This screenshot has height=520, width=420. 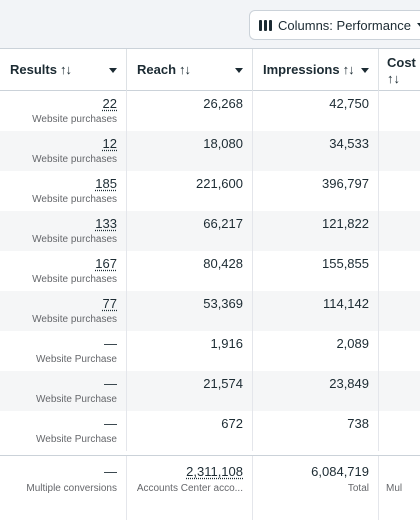 I want to click on impressions-value: 2,089, so click(x=352, y=343).